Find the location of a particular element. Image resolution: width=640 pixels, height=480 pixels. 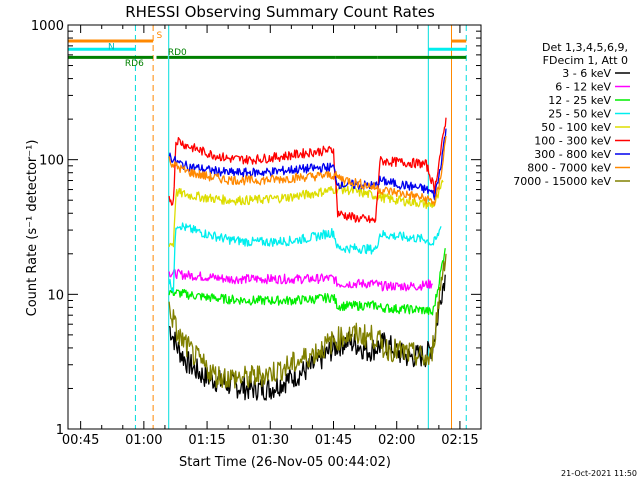

y-tick-label-3: 1000 is located at coordinates (47, 26).